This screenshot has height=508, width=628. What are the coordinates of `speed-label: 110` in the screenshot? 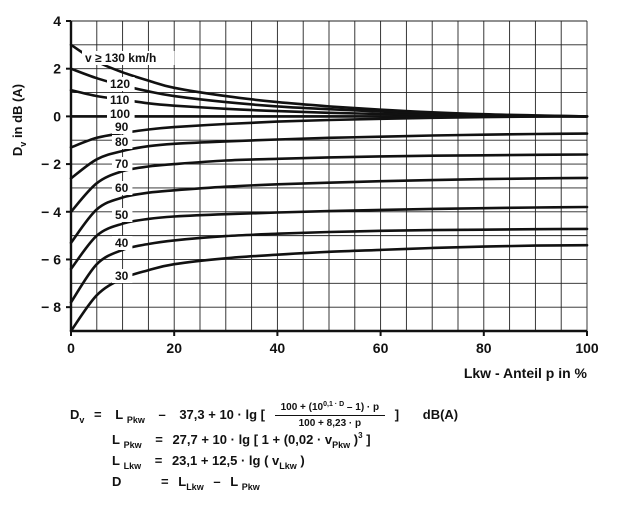 It's located at (120, 100).